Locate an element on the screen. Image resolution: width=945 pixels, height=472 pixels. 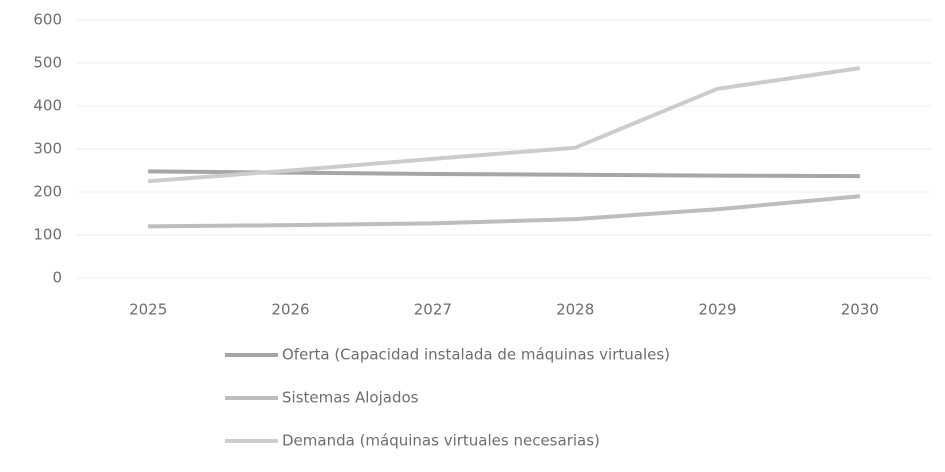
x-tick-label: 2029 is located at coordinates (717, 310).